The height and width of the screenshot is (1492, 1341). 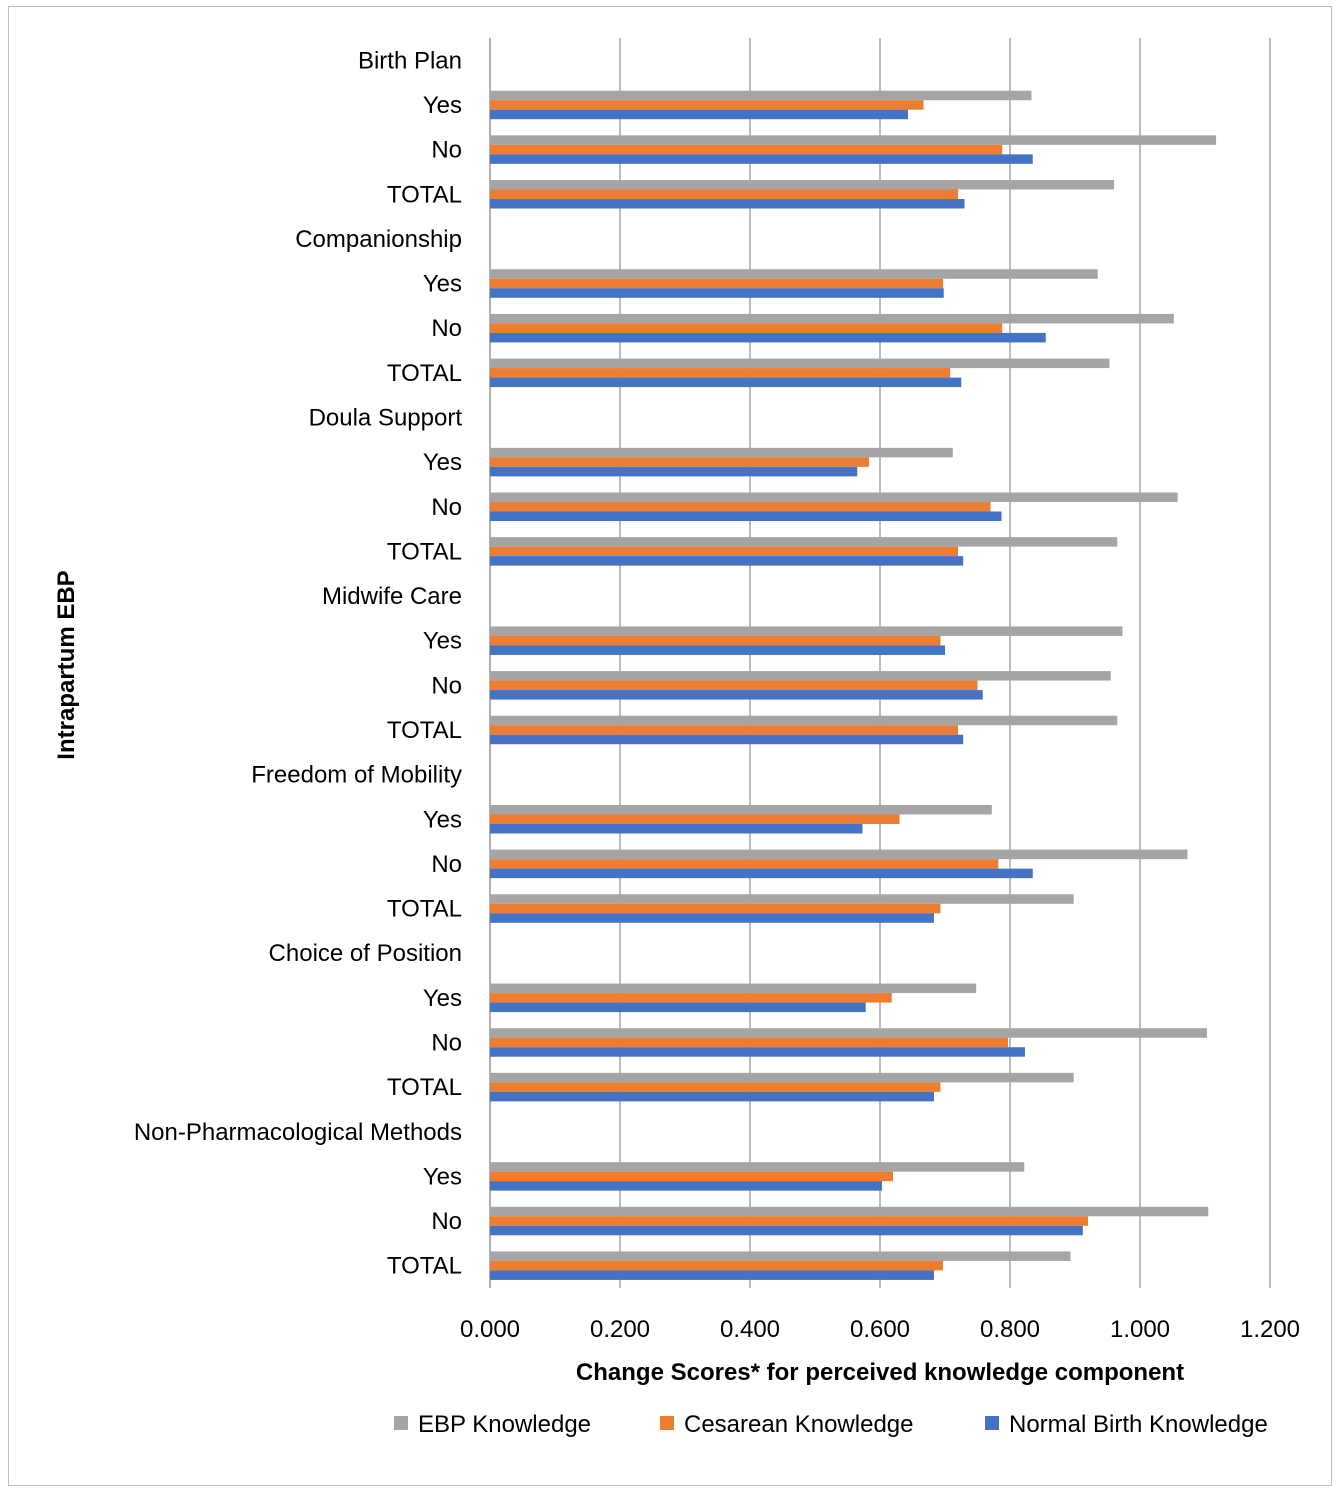 I want to click on x-tick-label: 0.800, so click(x=1010, y=1329).